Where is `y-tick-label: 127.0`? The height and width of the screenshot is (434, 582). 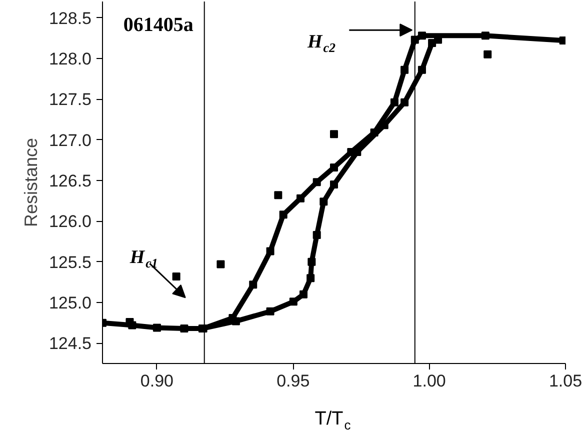
y-tick-label: 127.0 is located at coordinates (70, 140).